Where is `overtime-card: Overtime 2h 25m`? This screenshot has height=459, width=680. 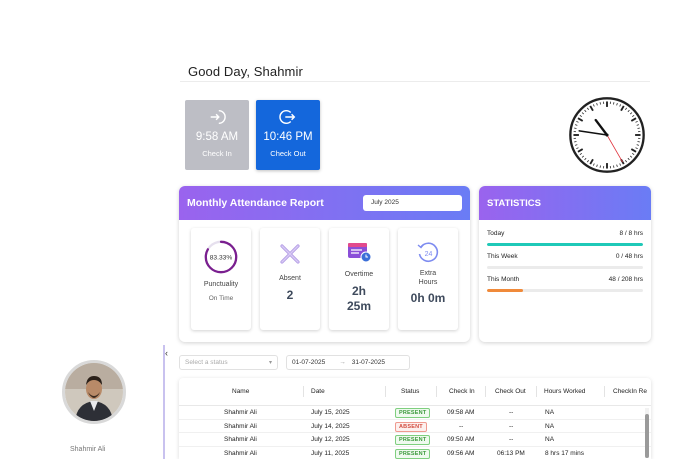 overtime-card: Overtime 2h 25m is located at coordinates (359, 279).